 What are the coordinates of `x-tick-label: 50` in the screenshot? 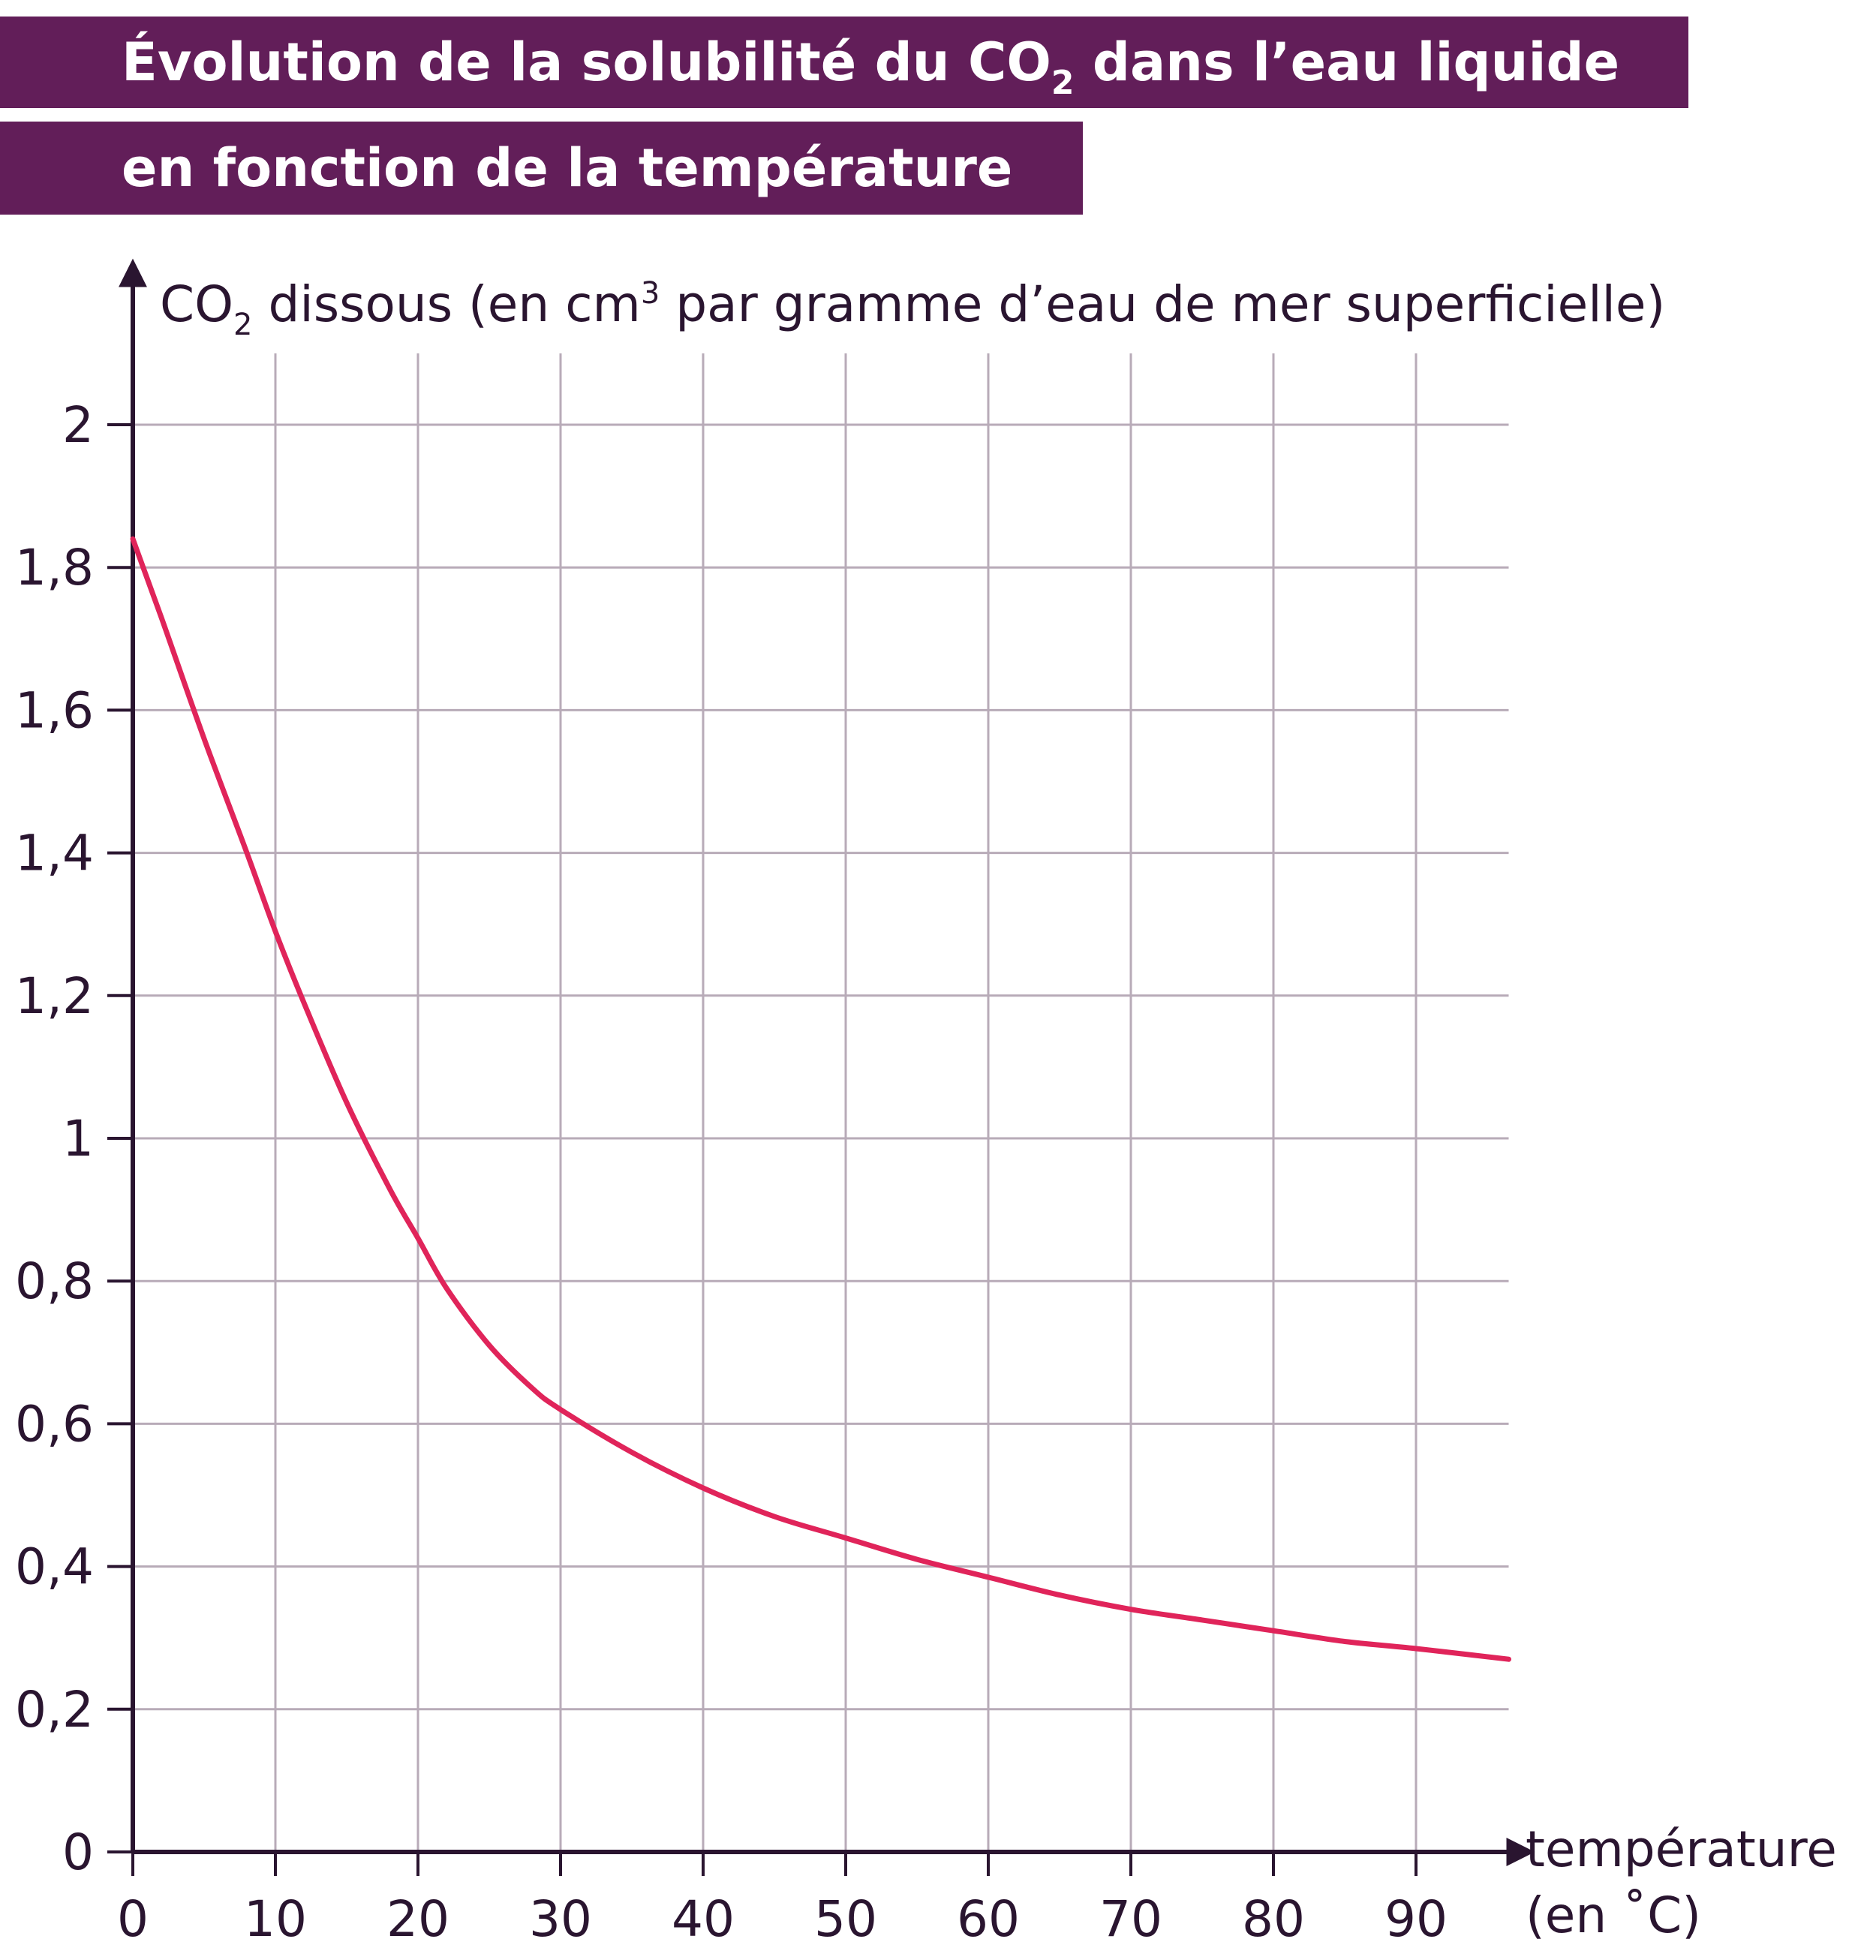 It's located at (845, 1919).